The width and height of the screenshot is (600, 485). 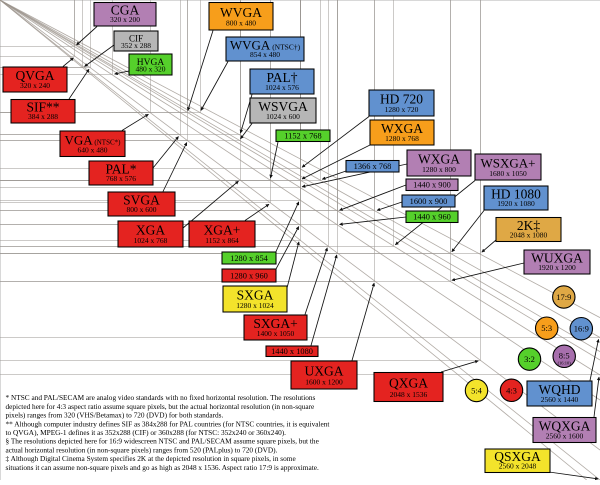 I want to click on svg-text: 1600 x 1200, so click(x=324, y=382).